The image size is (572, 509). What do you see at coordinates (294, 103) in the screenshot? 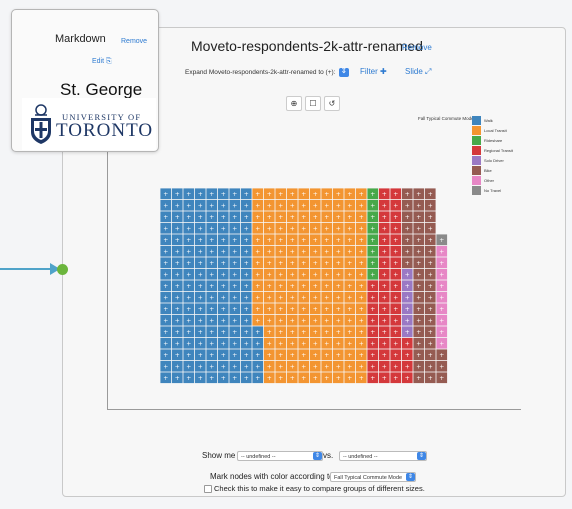
I see `zoom-in-icon: ⊕` at bounding box center [294, 103].